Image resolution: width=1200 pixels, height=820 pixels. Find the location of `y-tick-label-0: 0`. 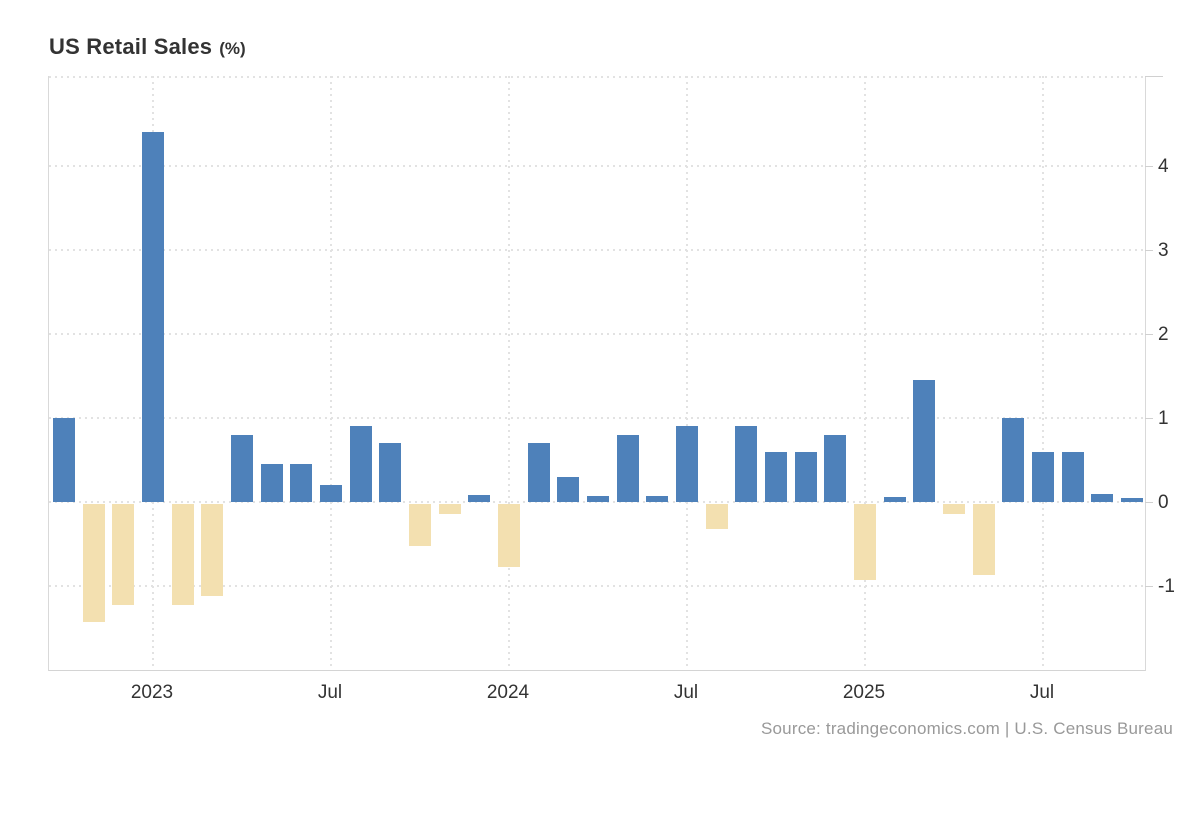

y-tick-label-0: 0 is located at coordinates (1163, 502).